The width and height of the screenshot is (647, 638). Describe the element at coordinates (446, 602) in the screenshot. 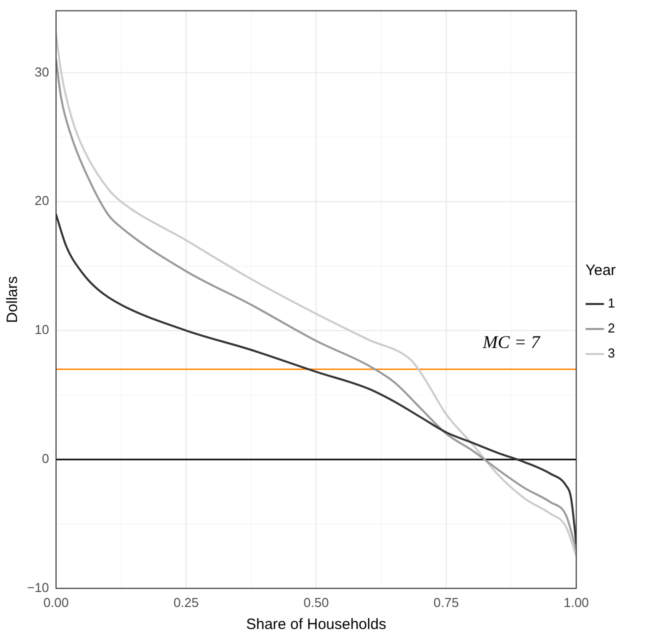

I see `x-tick-label: 0.75` at that location.